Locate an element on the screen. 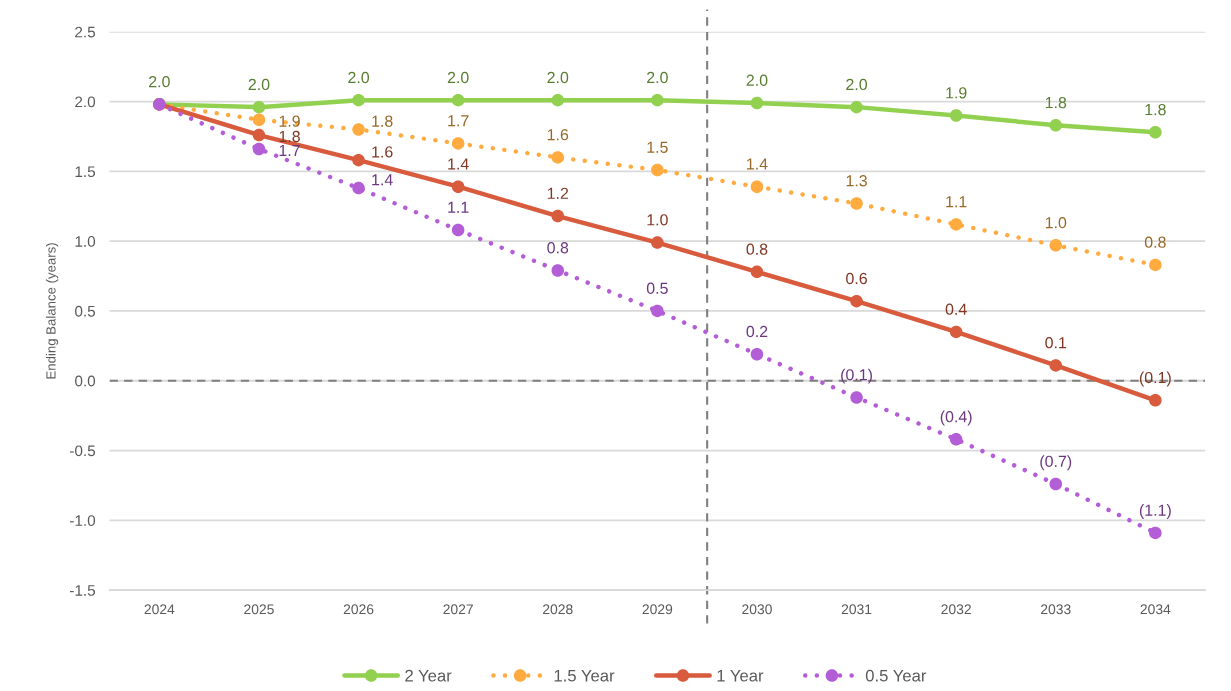 This screenshot has width=1231, height=691. x-tick-label: 2026 is located at coordinates (358, 609).